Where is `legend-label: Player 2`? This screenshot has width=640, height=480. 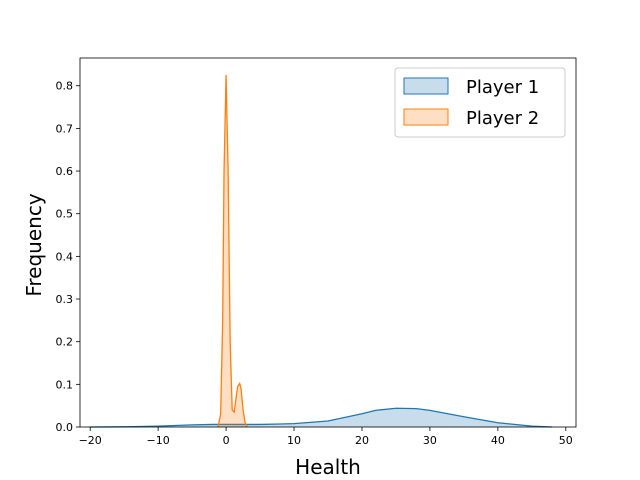
legend-label: Player 2 is located at coordinates (502, 118).